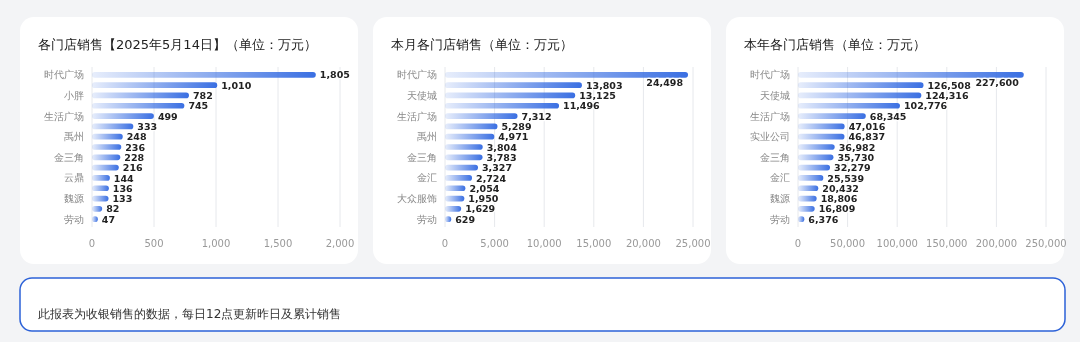 This screenshot has height=342, width=1080. I want to click on data-label: 46,837, so click(867, 137).